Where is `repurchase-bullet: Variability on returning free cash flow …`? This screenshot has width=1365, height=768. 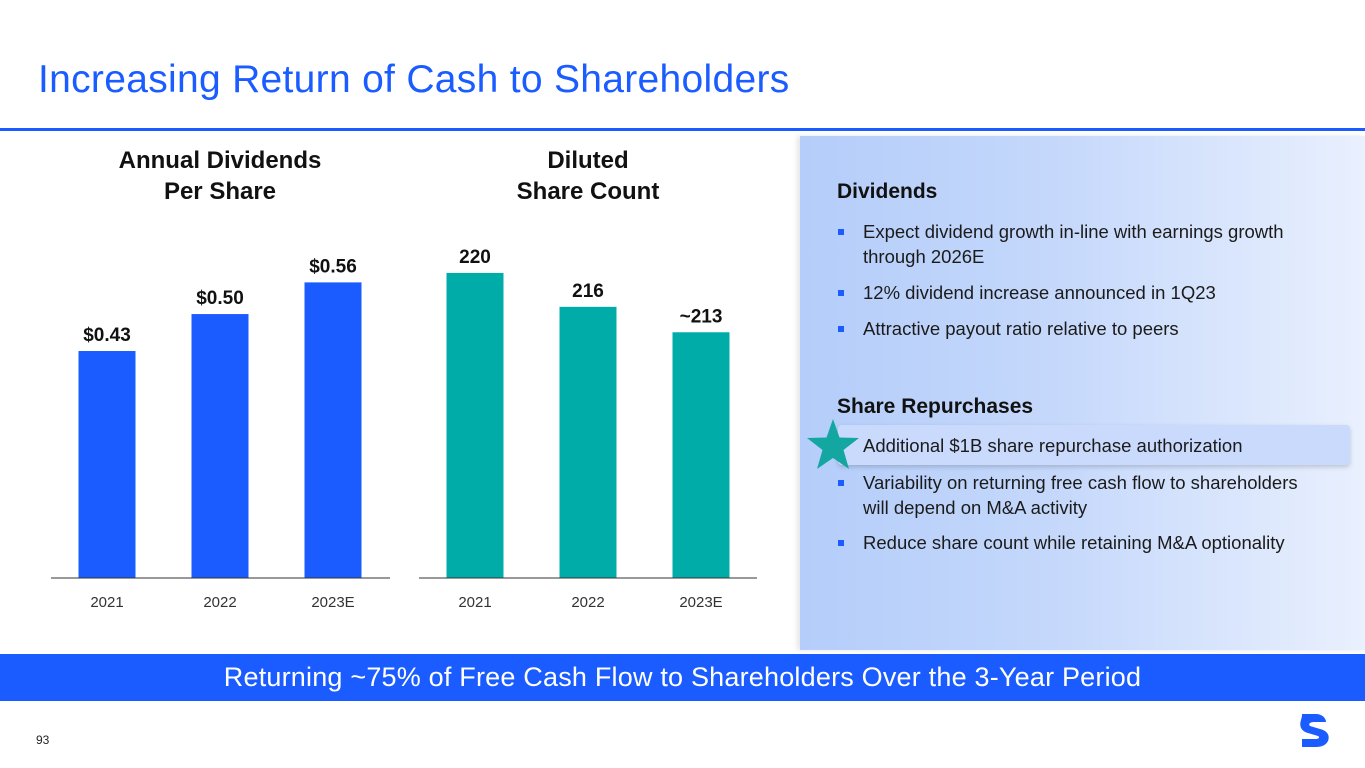
repurchase-bullet: Variability on returning free cash flow … is located at coordinates (1078, 495).